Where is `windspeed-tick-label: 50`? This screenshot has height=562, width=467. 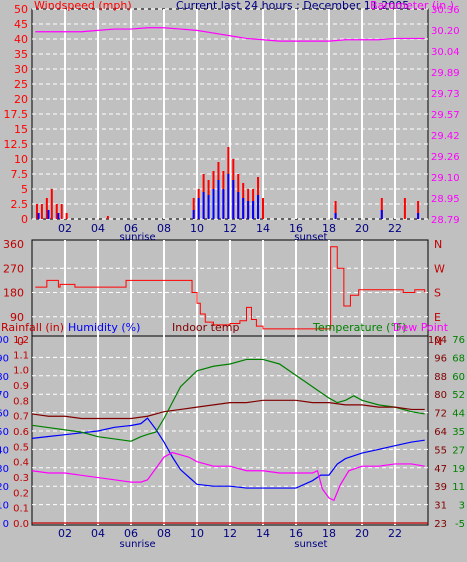 windspeed-tick-label: 50 is located at coordinates (21, 9).